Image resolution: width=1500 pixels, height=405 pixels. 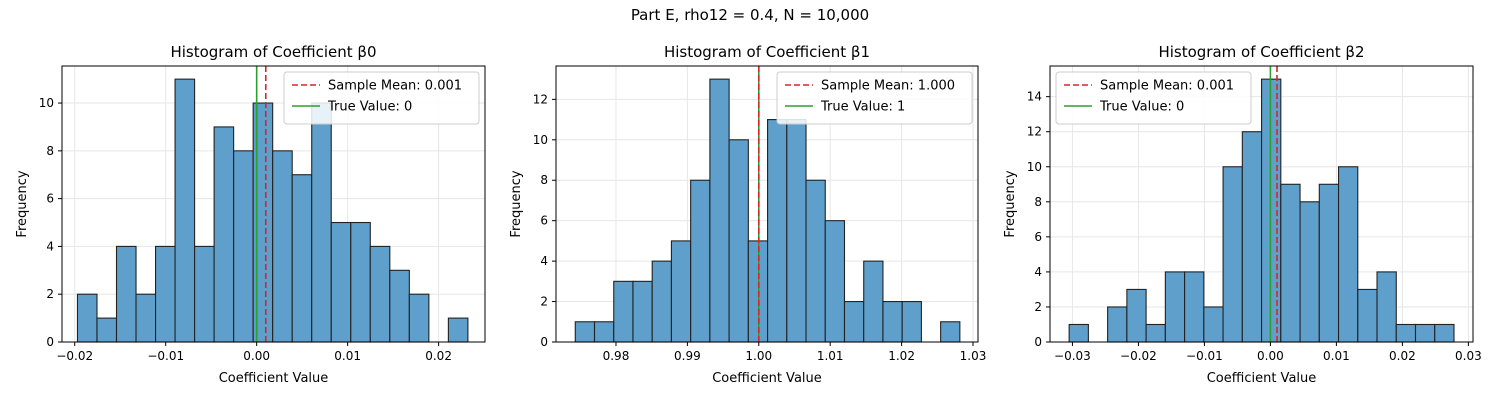 I want to click on x-tick-label: 0.00, so click(x=1270, y=356).